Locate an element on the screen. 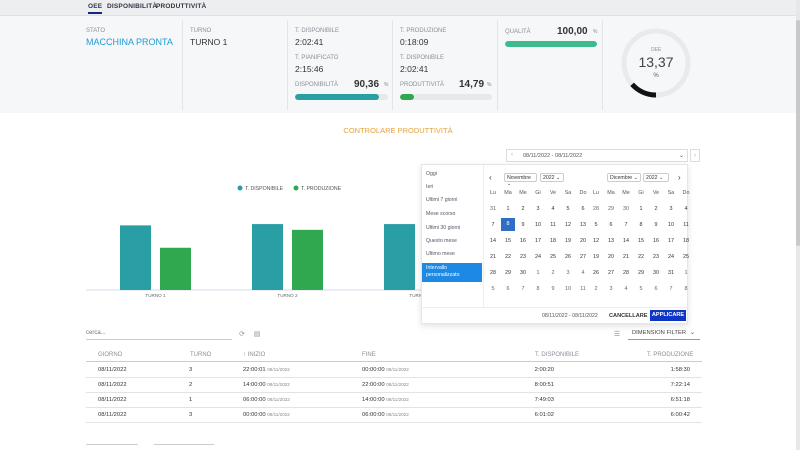 This screenshot has width=800, height=450. tab-disponibilita: DISPONIBILITÀ is located at coordinates (132, 6).